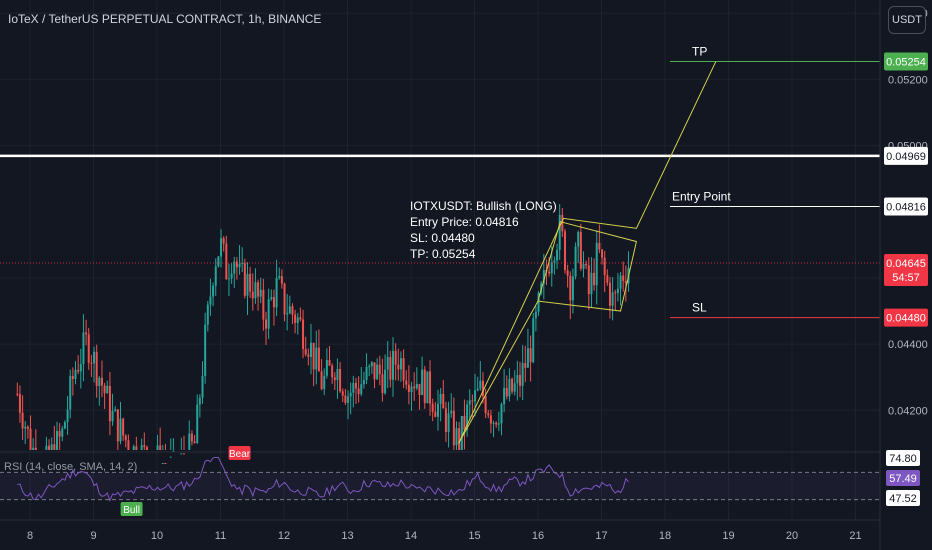 The image size is (932, 550). Describe the element at coordinates (906, 63) in the screenshot. I see `price-label-value: 0.05254` at that location.